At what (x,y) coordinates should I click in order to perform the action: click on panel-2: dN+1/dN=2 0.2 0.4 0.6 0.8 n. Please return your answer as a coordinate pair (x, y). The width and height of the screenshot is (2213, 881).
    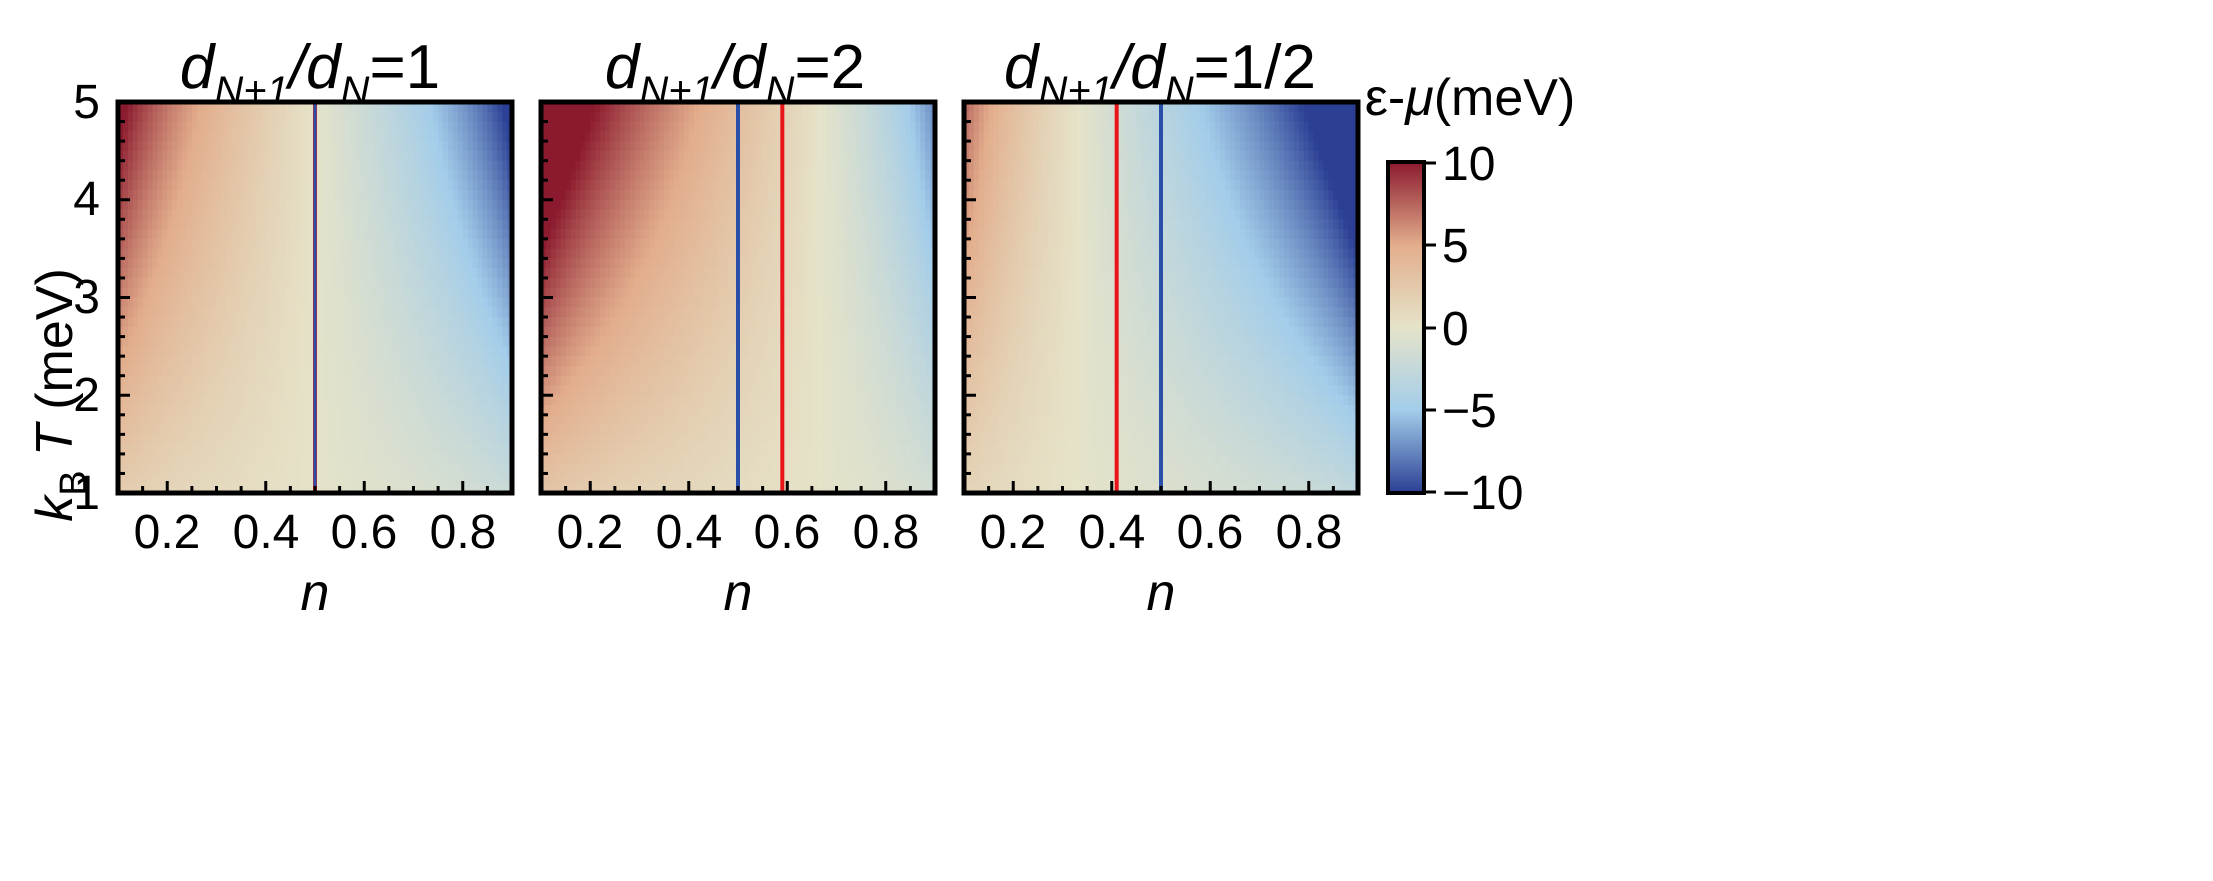
    Looking at the image, I should click on (738, 327).